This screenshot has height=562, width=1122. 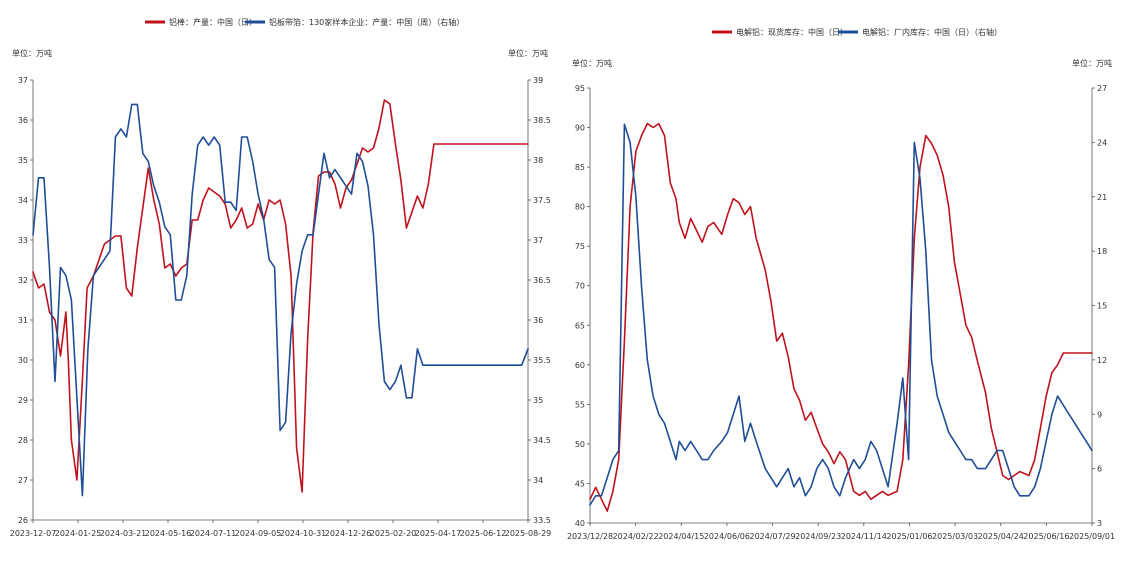 What do you see at coordinates (348, 533) in the screenshot?
I see `x-tick-label: 2024-12-26` at bounding box center [348, 533].